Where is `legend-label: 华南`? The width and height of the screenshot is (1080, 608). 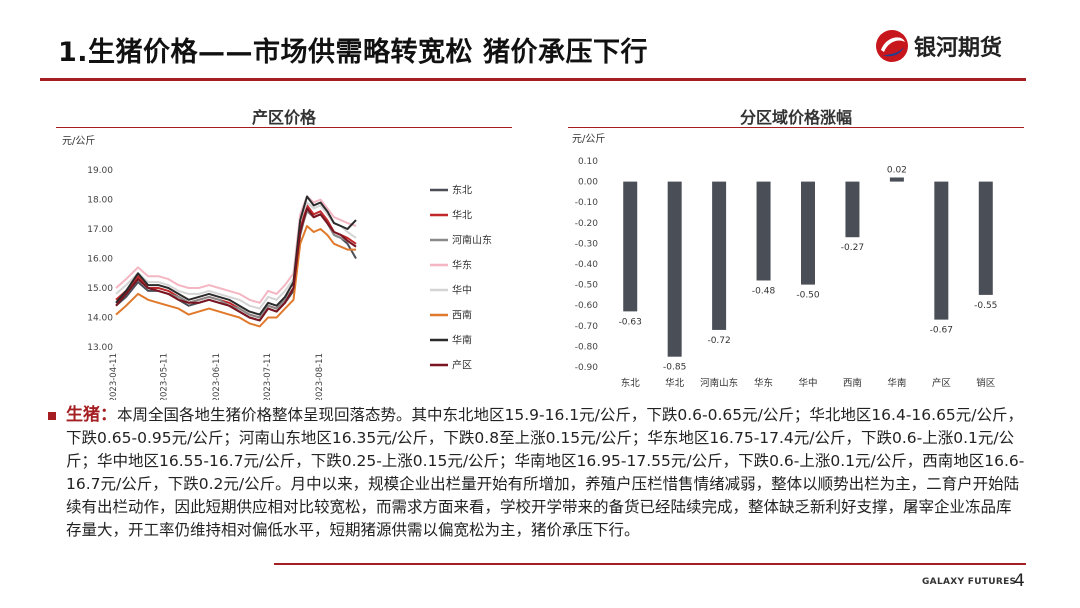
legend-label: 华南 is located at coordinates (462, 340).